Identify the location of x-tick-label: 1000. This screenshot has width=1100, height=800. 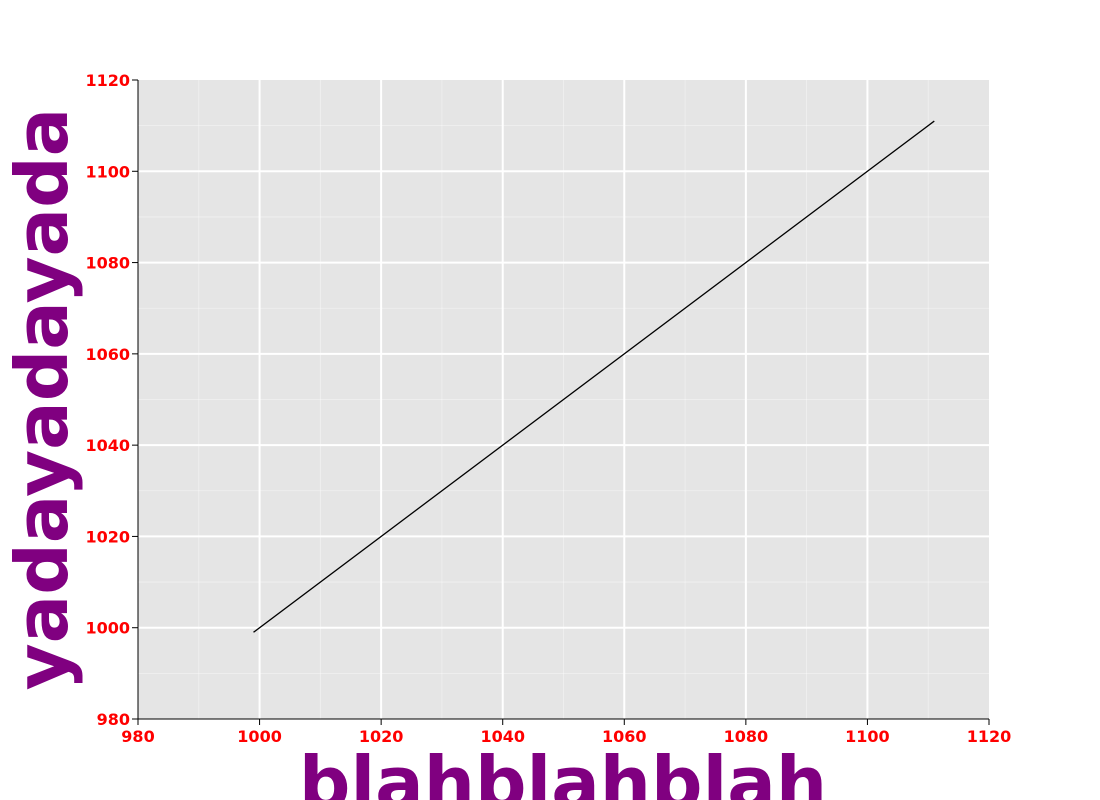
(259, 736).